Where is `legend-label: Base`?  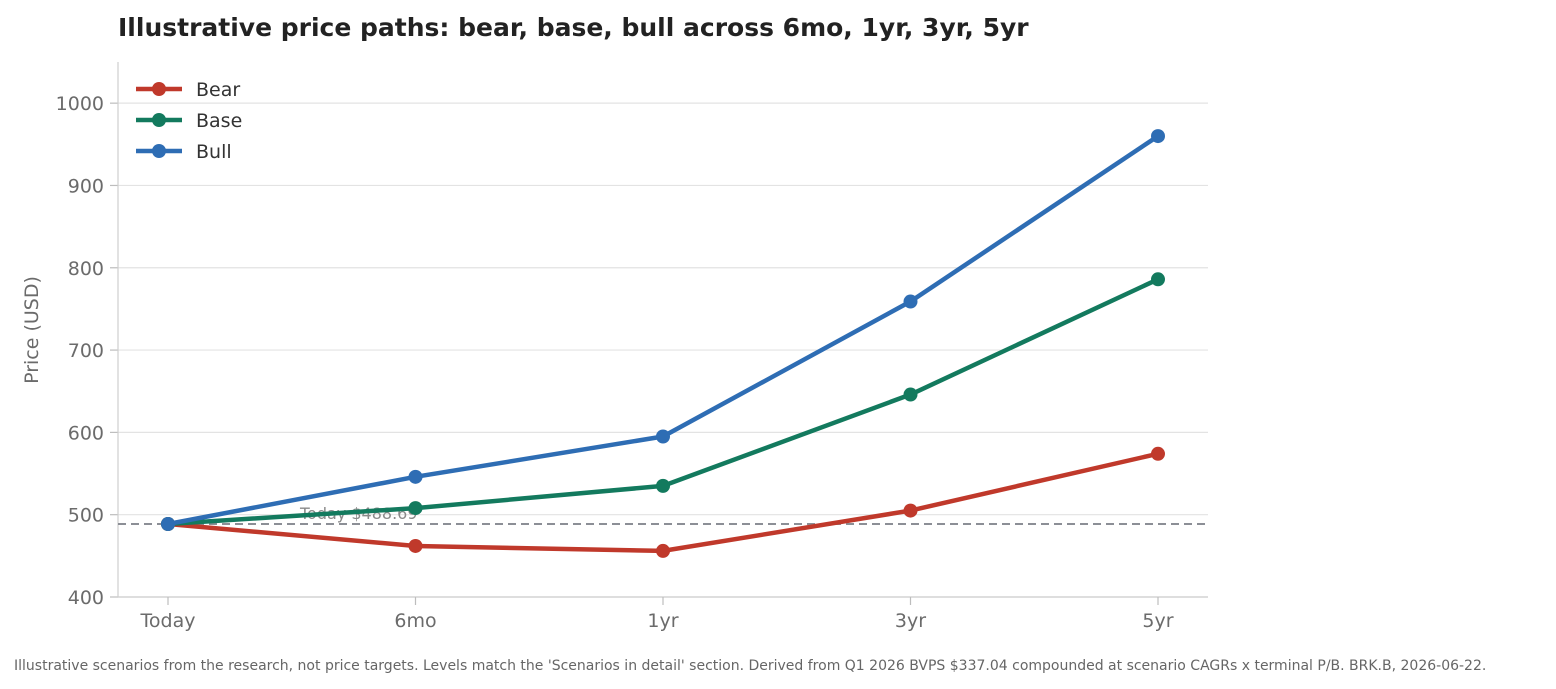 legend-label: Base is located at coordinates (219, 121).